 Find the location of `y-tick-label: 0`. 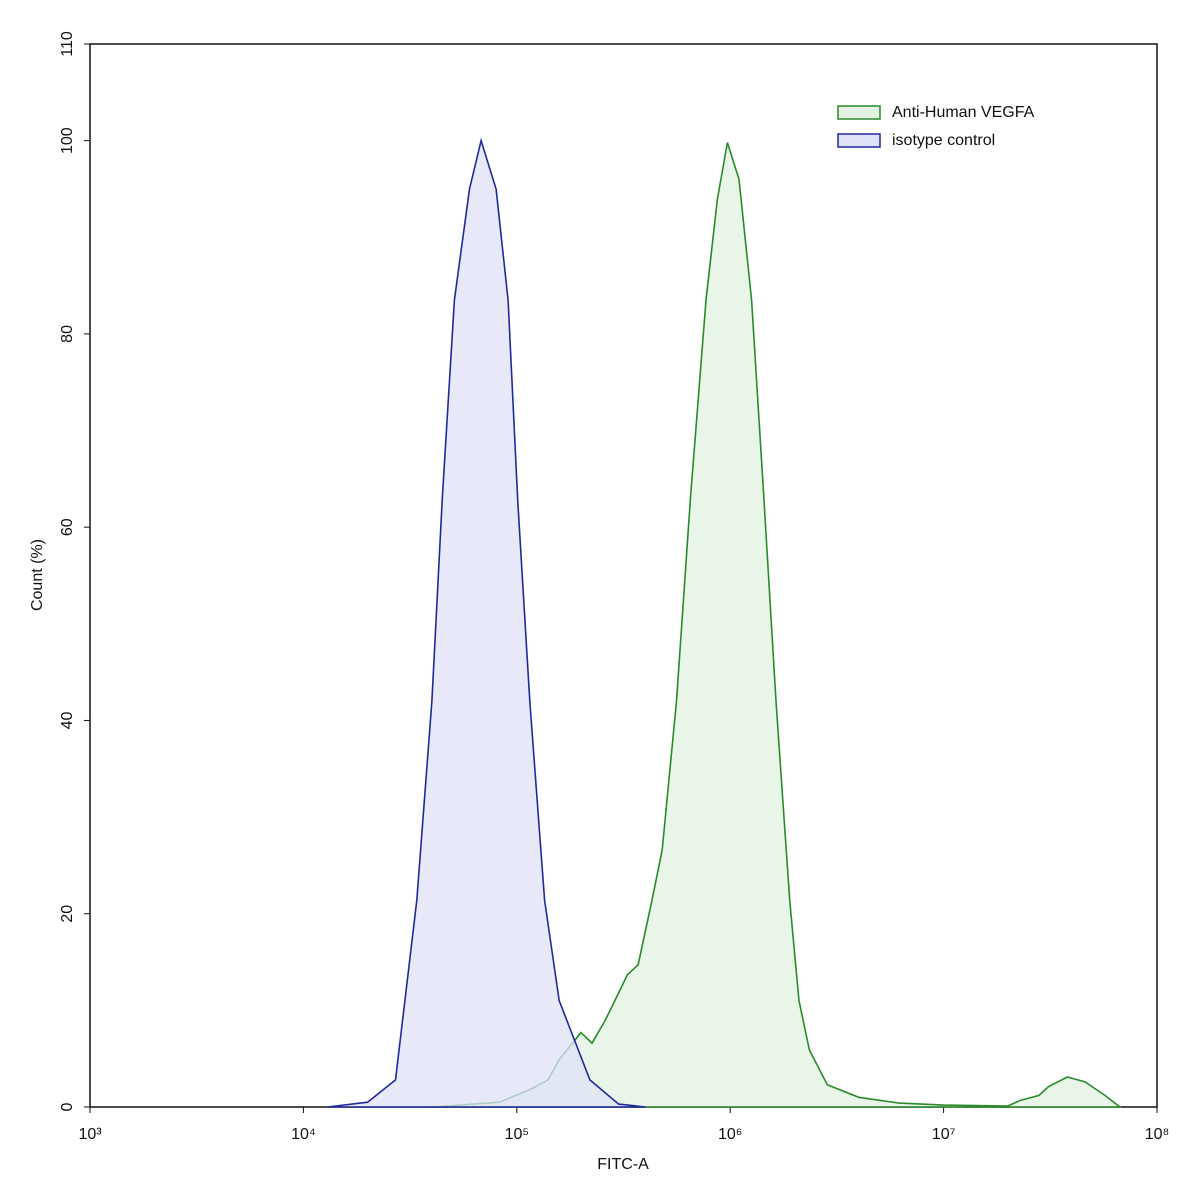

y-tick-label: 0 is located at coordinates (67, 1106).